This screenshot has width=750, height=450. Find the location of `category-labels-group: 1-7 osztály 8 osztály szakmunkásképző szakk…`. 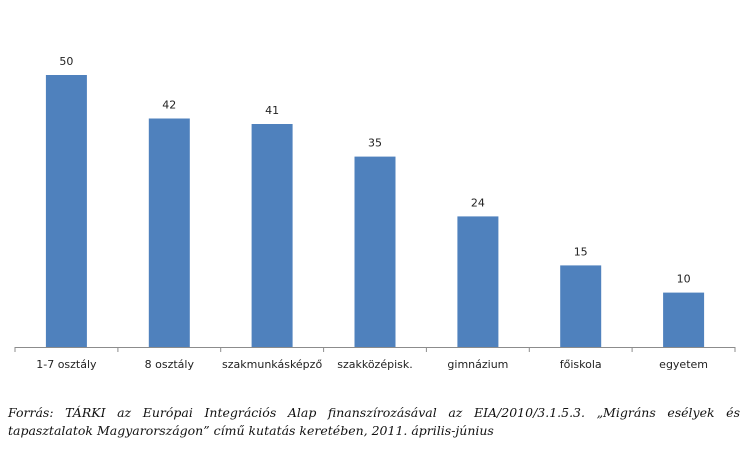

category-labels-group: 1-7 osztály 8 osztály szakmunkásképző szakk… is located at coordinates (372, 364).